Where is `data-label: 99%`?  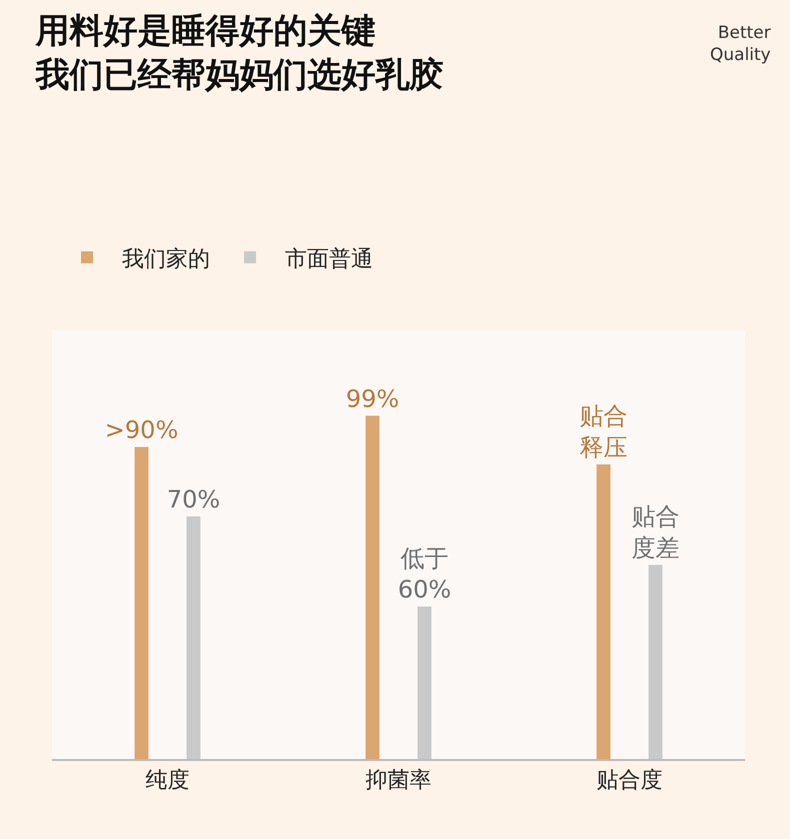 data-label: 99% is located at coordinates (373, 398).